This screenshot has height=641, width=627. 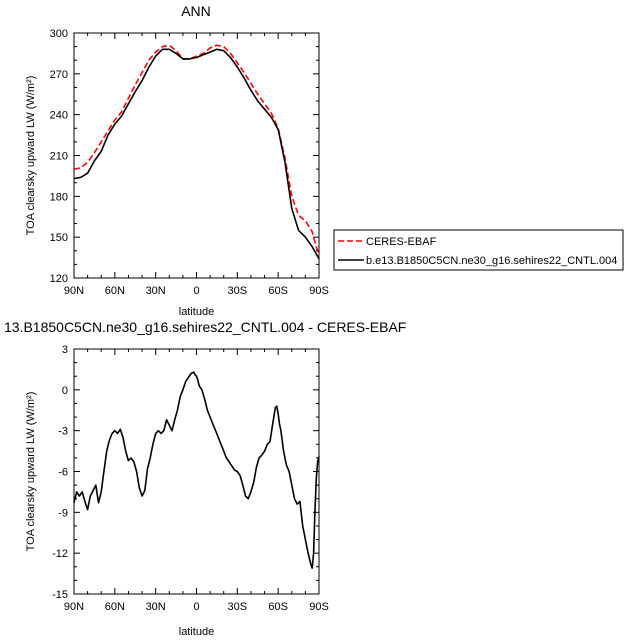 What do you see at coordinates (59, 116) in the screenshot?
I see `y-tick-label: 240` at bounding box center [59, 116].